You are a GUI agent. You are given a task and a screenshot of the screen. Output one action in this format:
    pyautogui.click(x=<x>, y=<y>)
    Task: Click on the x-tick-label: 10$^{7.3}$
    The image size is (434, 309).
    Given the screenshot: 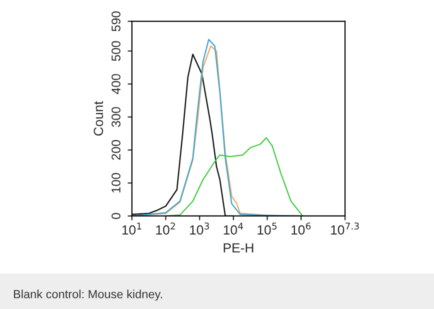 What is the action you would take?
    pyautogui.click(x=345, y=228)
    